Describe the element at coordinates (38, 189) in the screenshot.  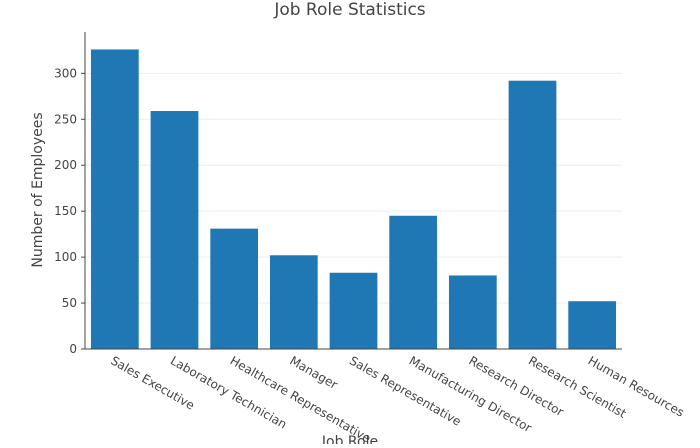
I see `y-axis-title: Number of Employees` at that location.